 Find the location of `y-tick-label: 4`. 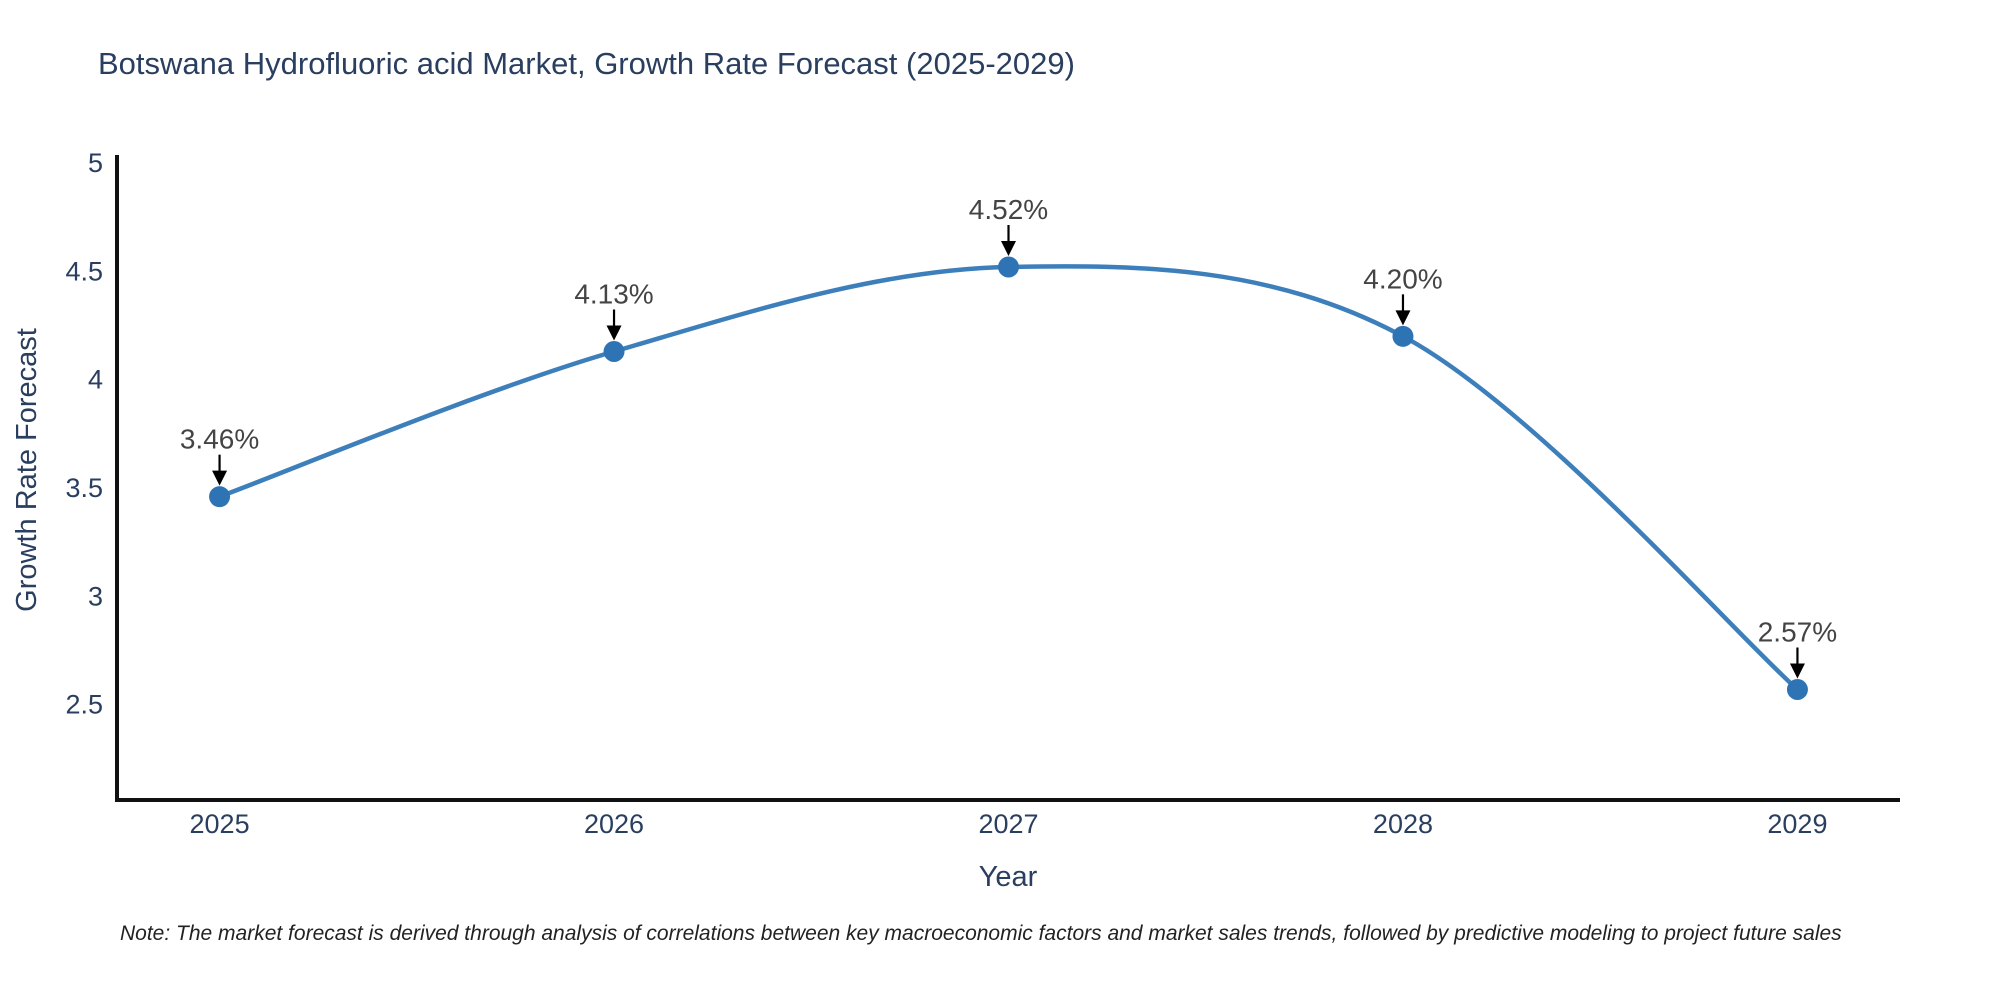

y-tick-label: 4 is located at coordinates (95, 380).